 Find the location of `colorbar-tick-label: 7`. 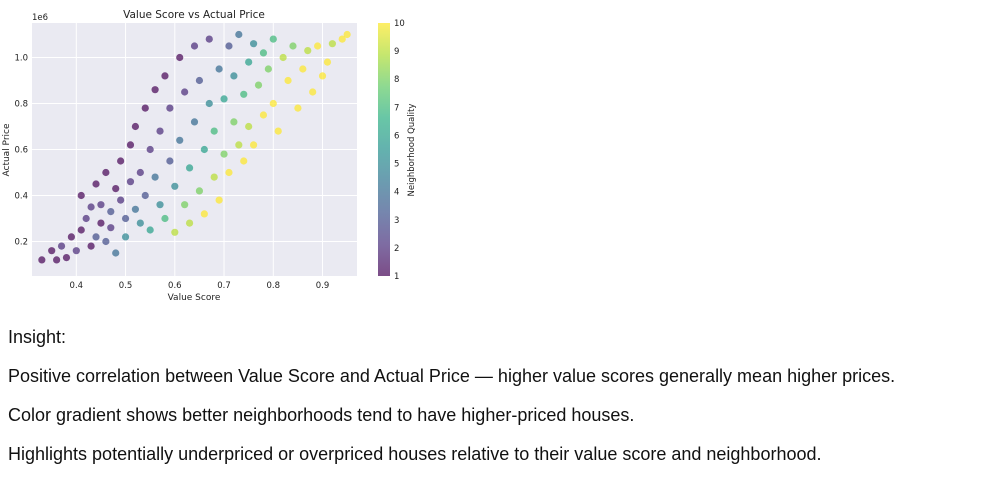

colorbar-tick-label: 7 is located at coordinates (396, 108).